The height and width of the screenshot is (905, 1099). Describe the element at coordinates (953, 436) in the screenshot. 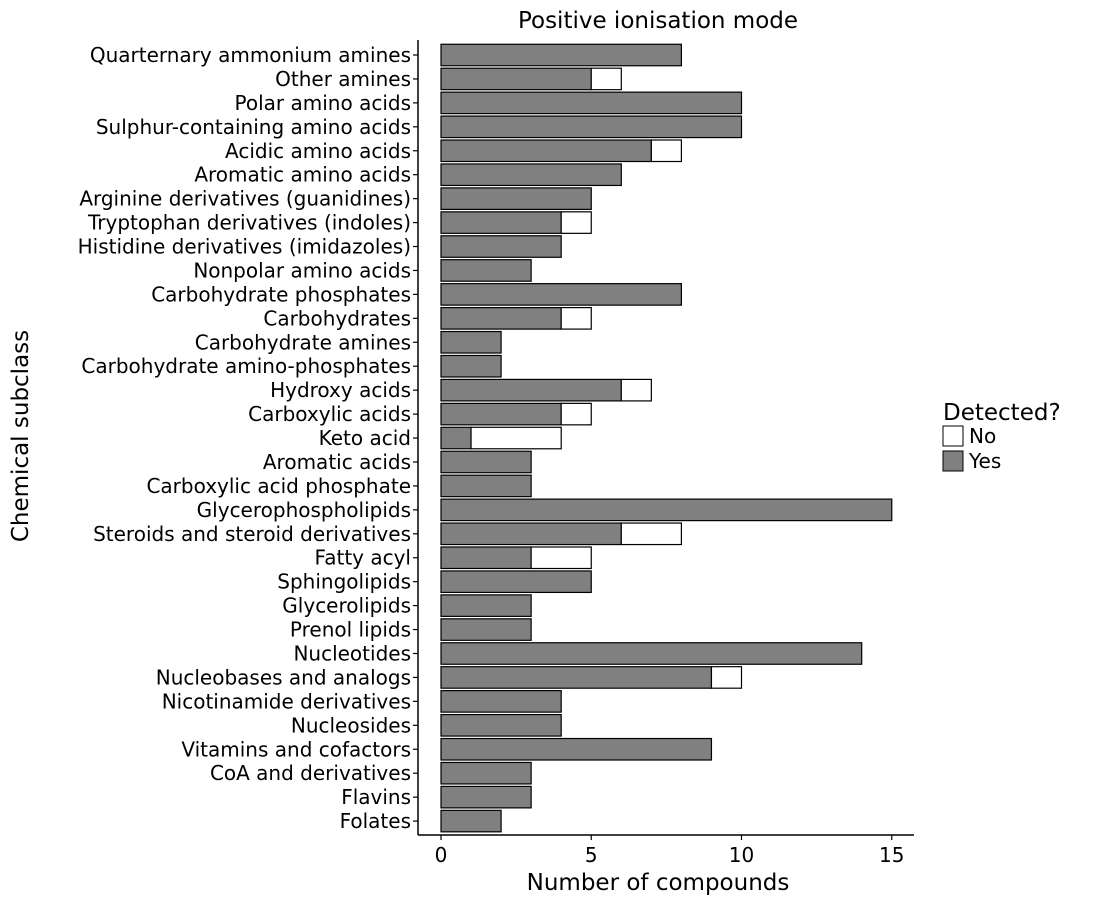

I see `legend-swatch-no` at that location.